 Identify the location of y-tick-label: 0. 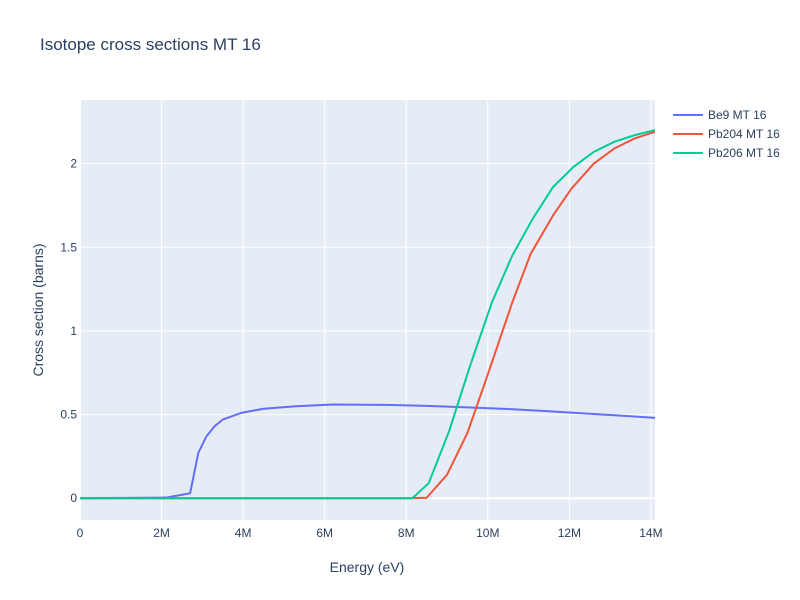
(73, 498).